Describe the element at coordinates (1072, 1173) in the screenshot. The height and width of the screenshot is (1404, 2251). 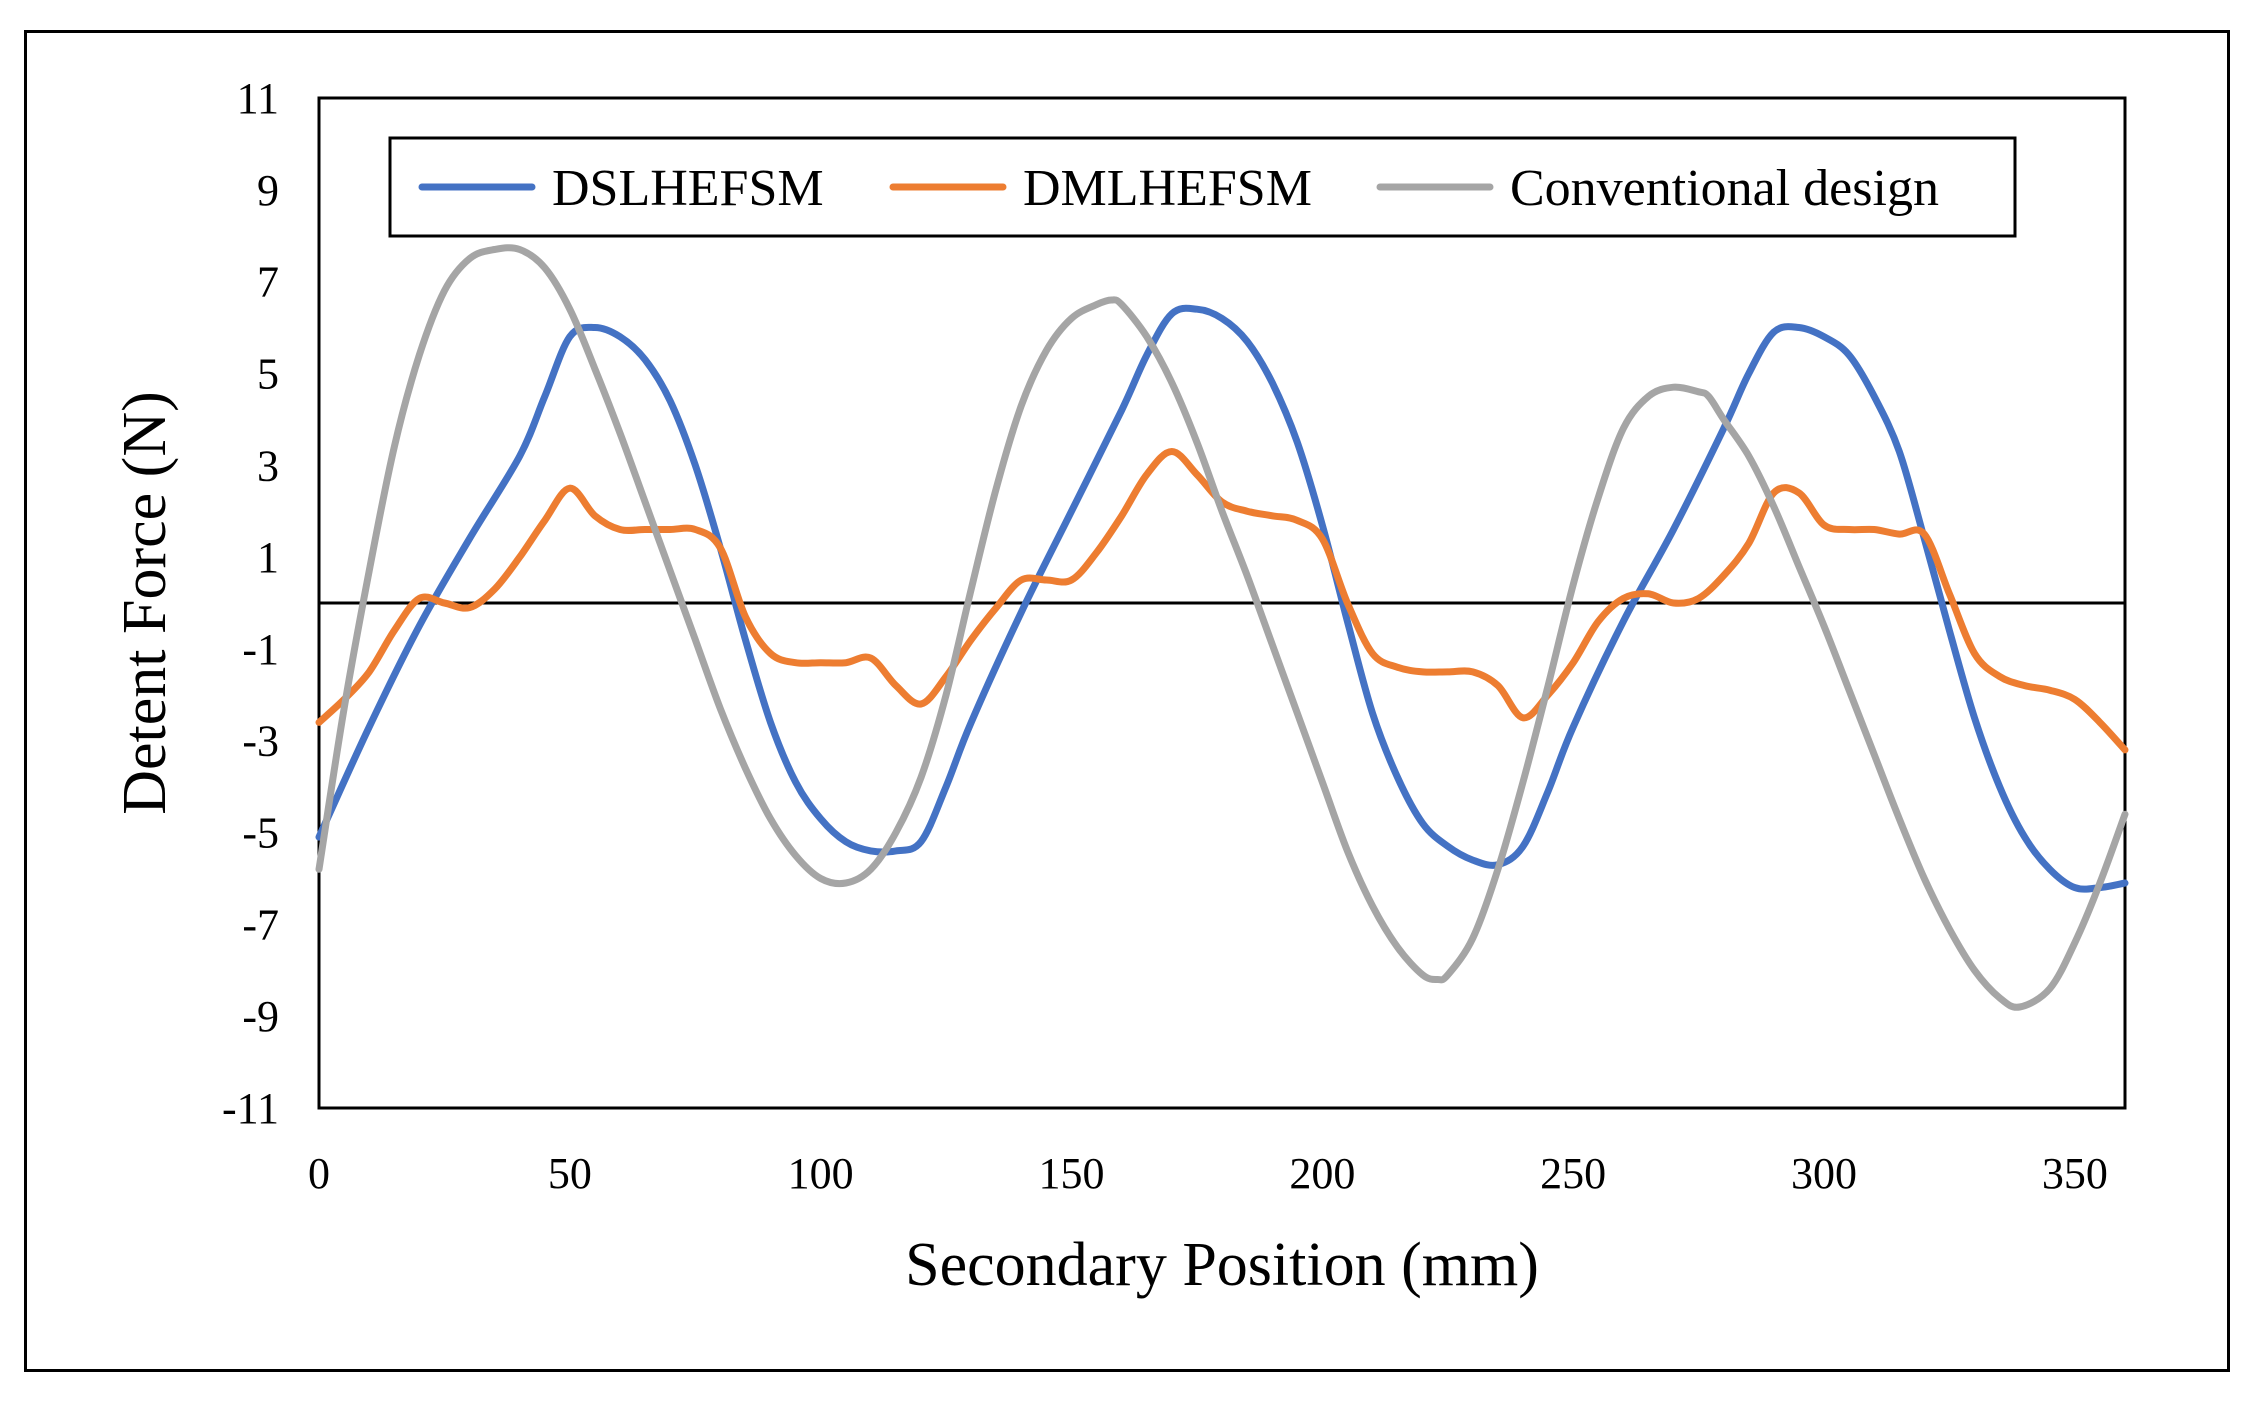
I see `x-tick-label: 150` at that location.